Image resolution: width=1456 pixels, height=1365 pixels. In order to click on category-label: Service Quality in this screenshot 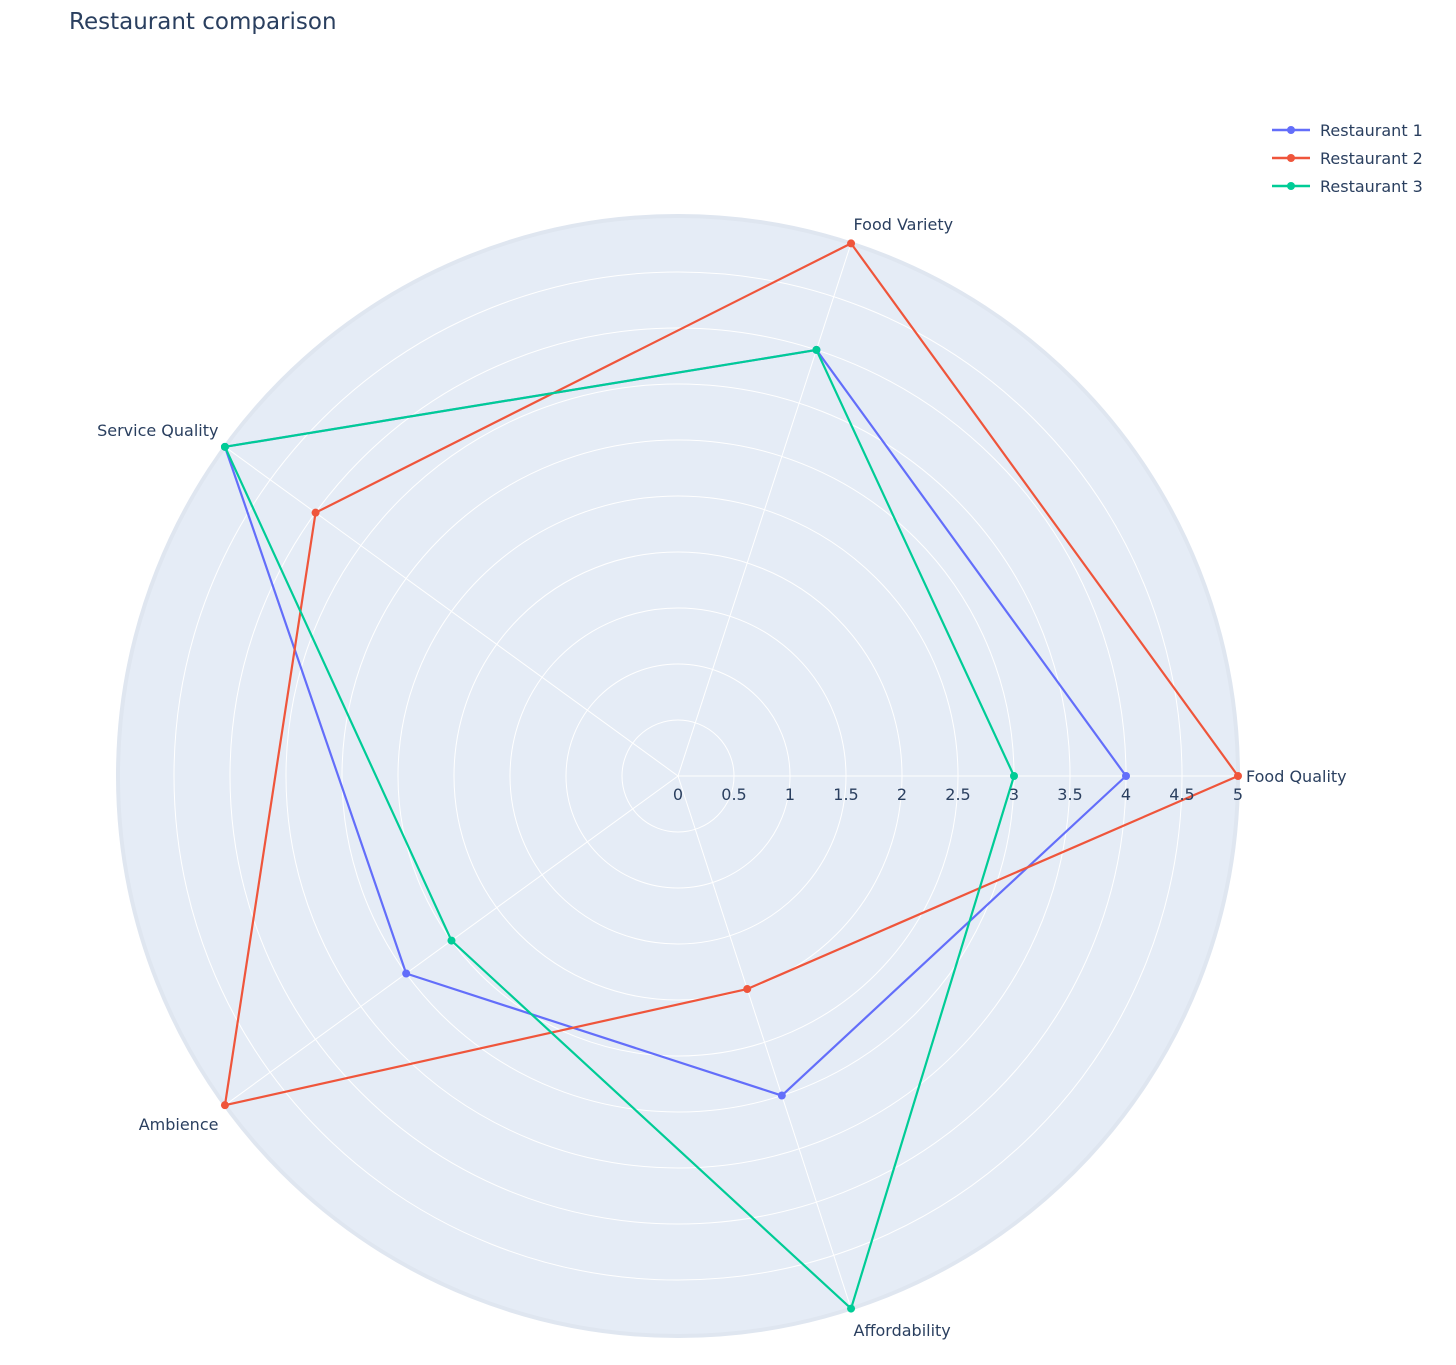, I will do `click(157, 430)`.